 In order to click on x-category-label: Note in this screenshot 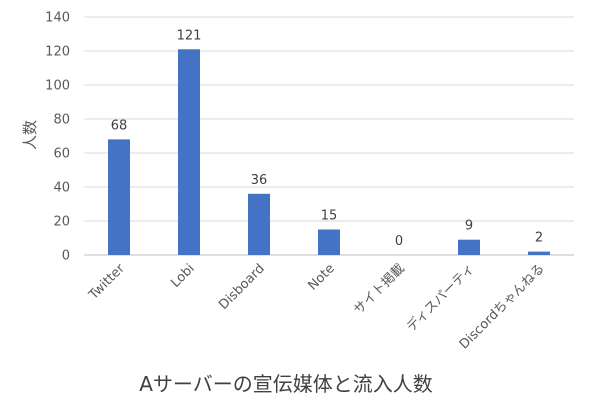, I will do `click(321, 277)`.